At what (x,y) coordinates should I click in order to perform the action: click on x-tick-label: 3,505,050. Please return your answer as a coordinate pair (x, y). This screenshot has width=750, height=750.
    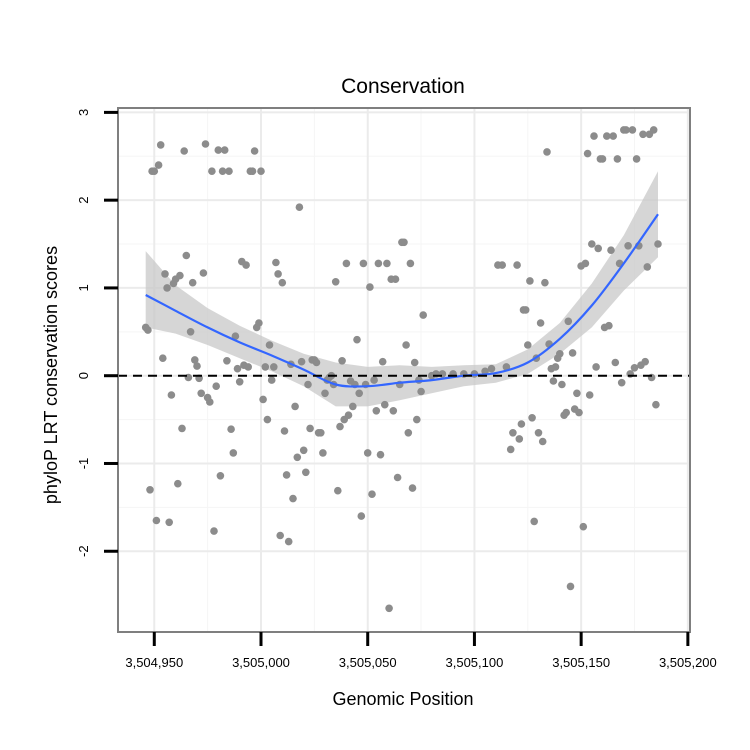
    Looking at the image, I should click on (368, 662).